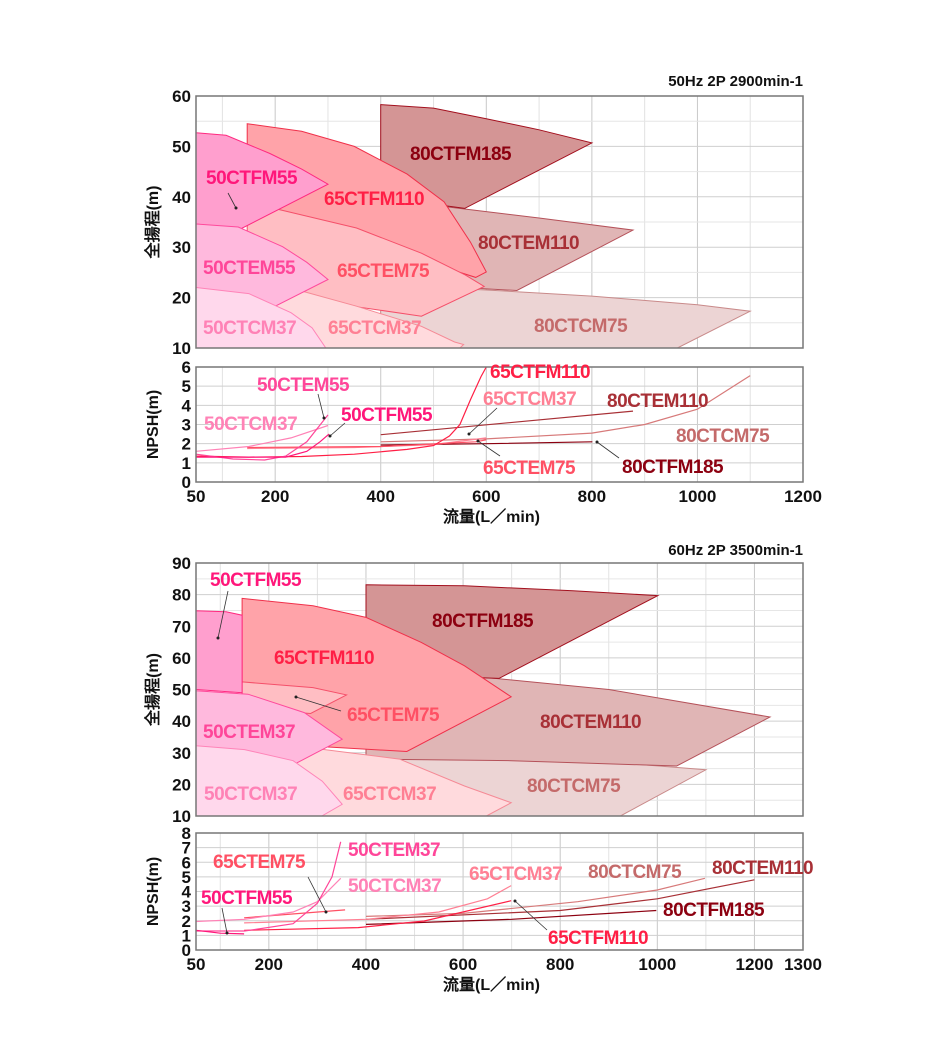 The height and width of the screenshot is (1054, 949). Describe the element at coordinates (186, 862) in the screenshot. I see `y-tick-label: 6` at that location.